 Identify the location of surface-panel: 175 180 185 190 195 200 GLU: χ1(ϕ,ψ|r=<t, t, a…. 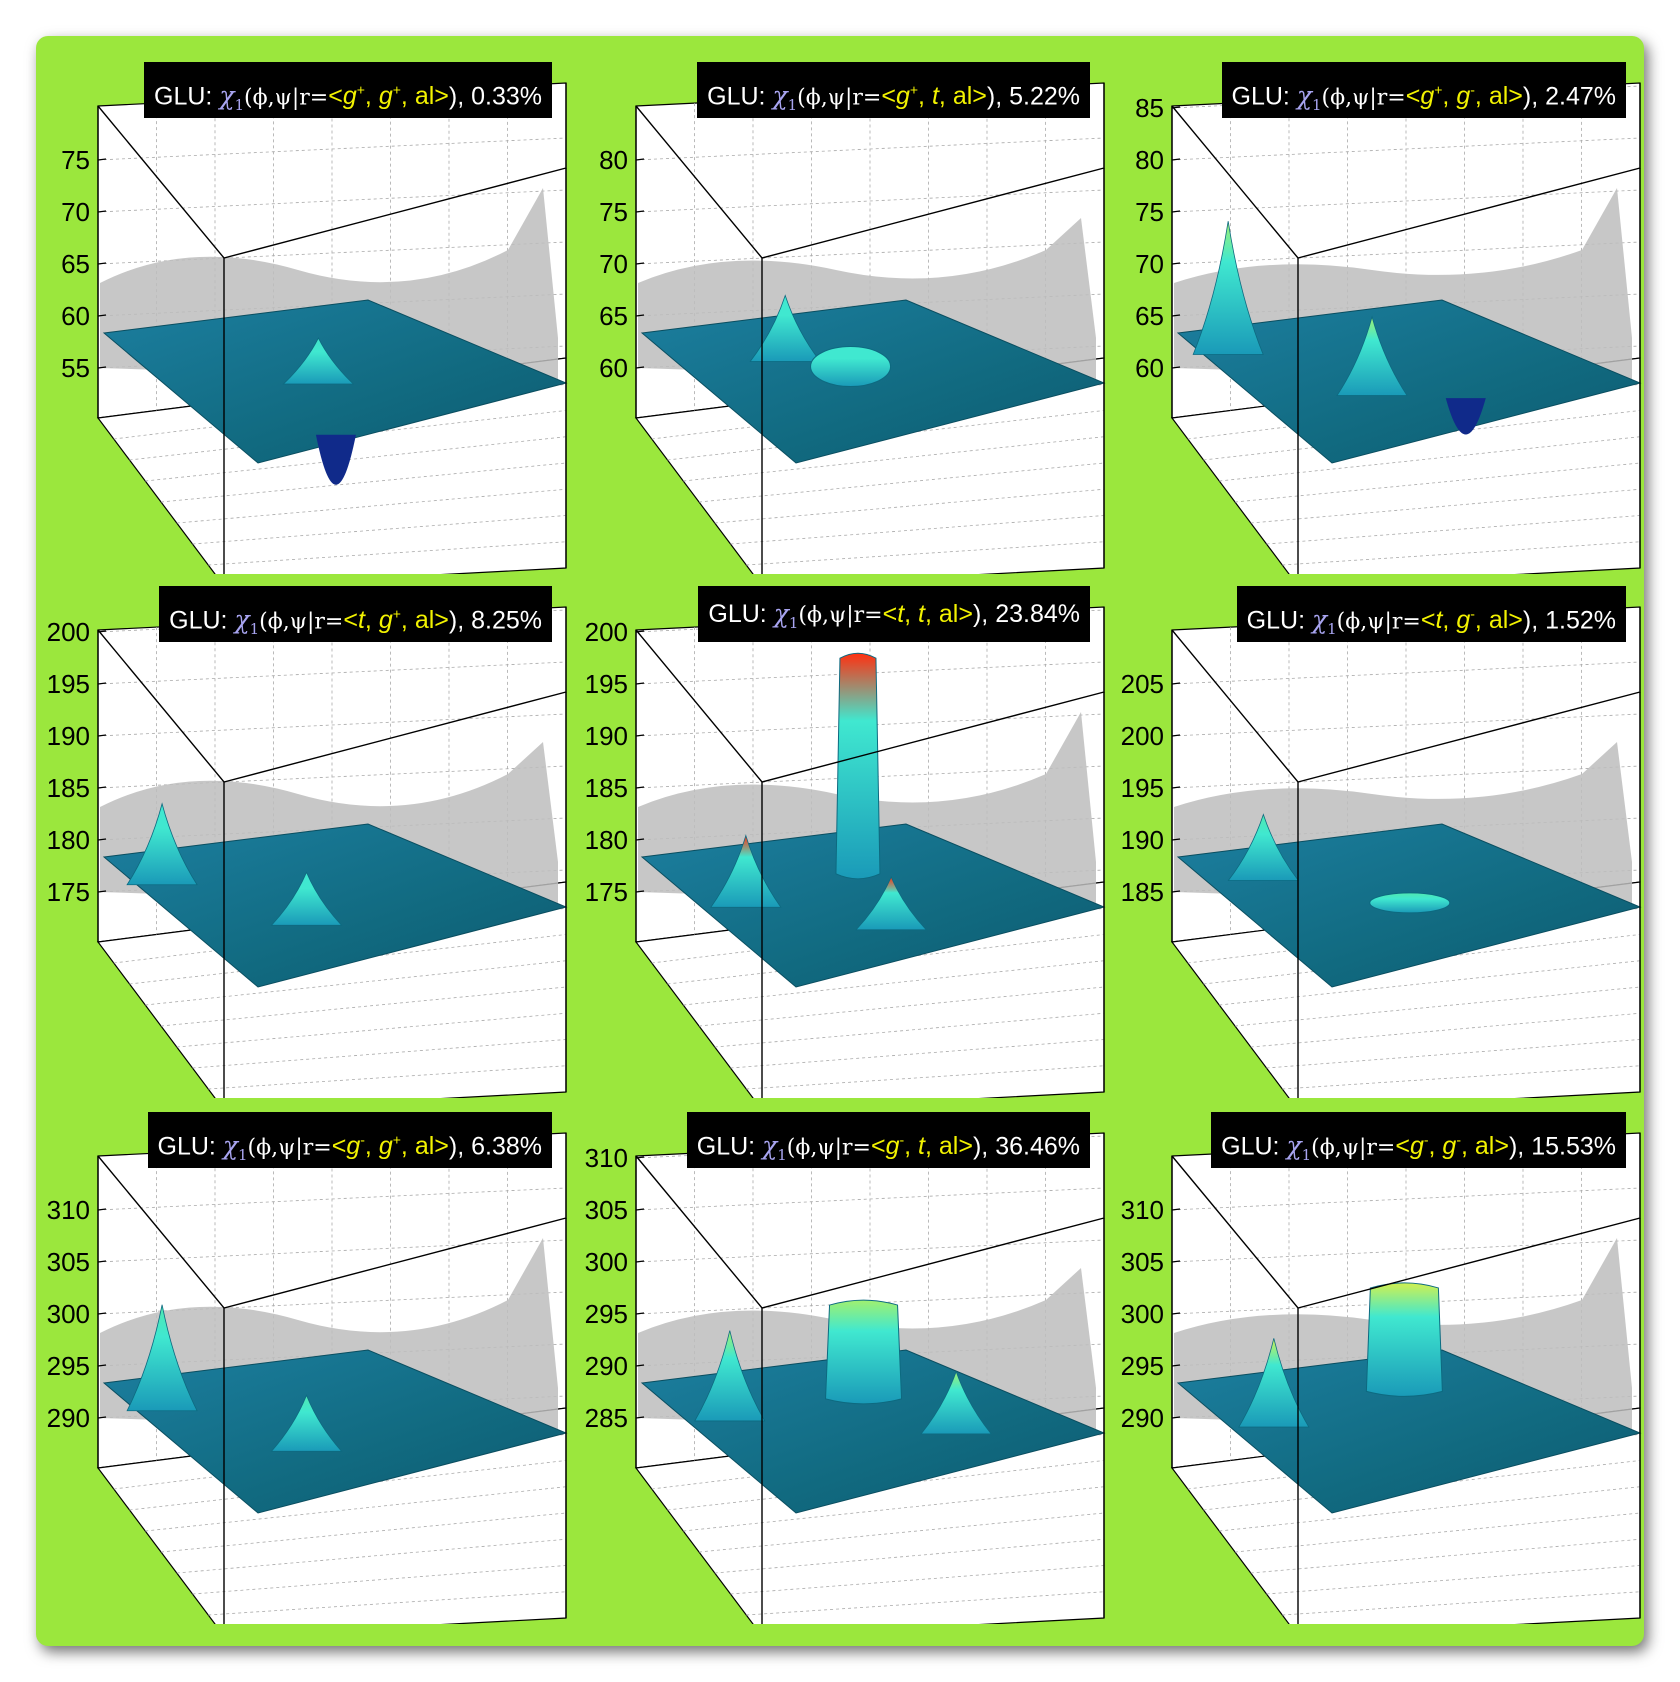
(844, 830).